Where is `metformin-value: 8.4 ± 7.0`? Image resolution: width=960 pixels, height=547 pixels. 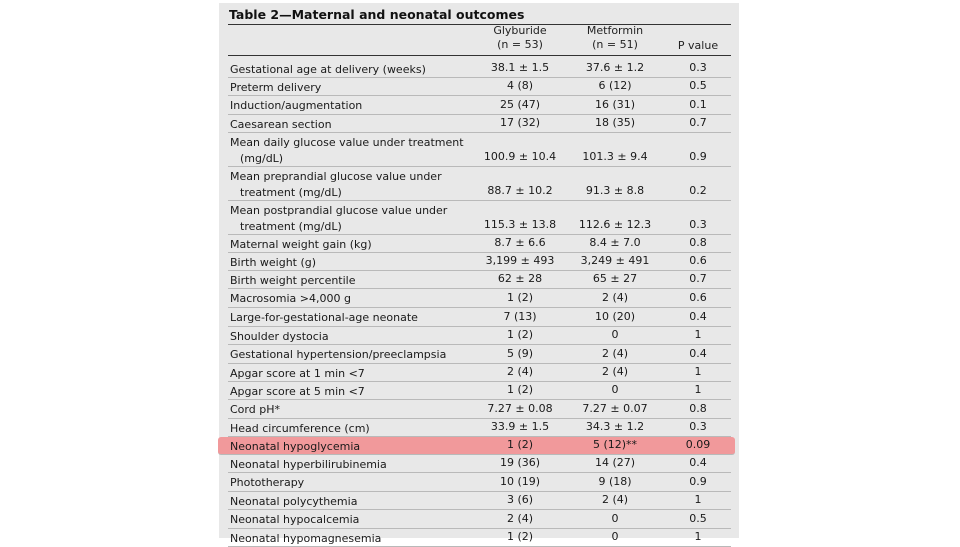 metformin-value: 8.4 ± 7.0 is located at coordinates (615, 242).